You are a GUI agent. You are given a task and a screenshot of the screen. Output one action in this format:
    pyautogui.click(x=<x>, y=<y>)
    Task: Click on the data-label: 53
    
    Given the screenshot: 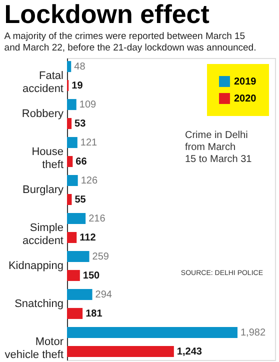 What is the action you would take?
    pyautogui.click(x=80, y=124)
    